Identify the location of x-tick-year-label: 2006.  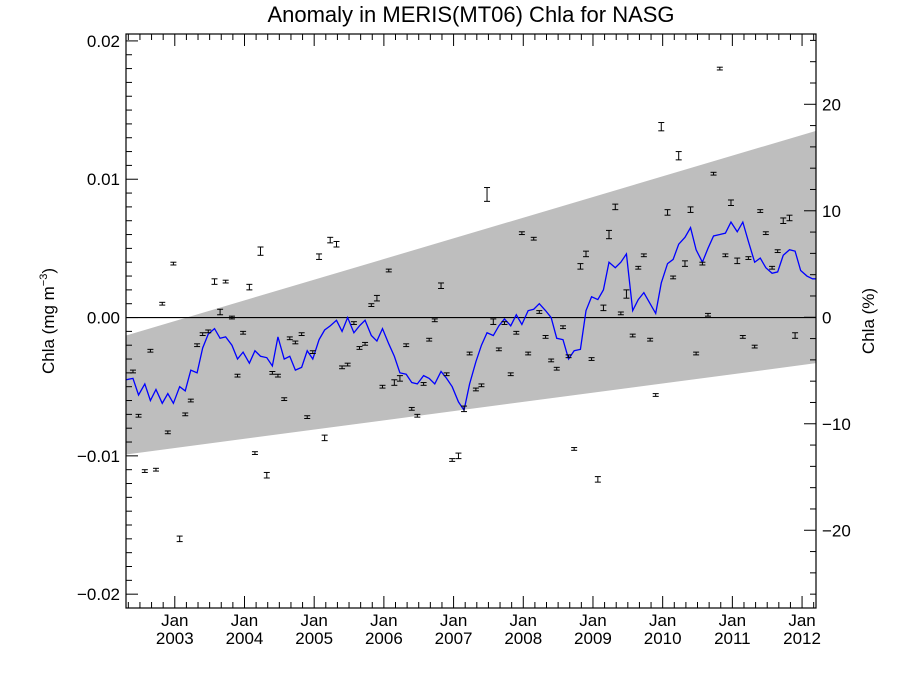
(384, 638).